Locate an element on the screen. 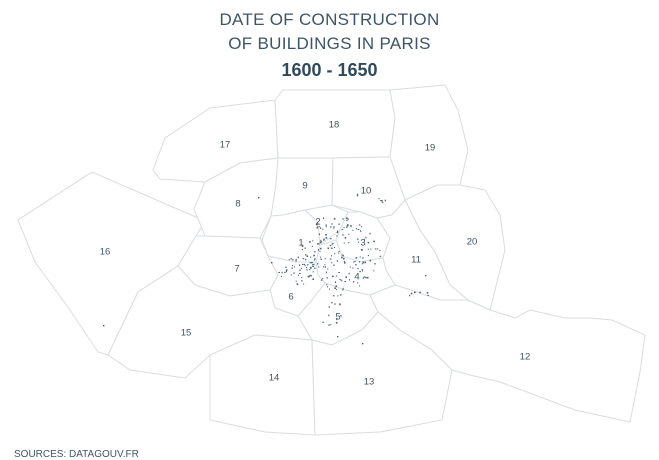 This screenshot has height=460, width=659. label-arr-7: 7 is located at coordinates (236, 269).